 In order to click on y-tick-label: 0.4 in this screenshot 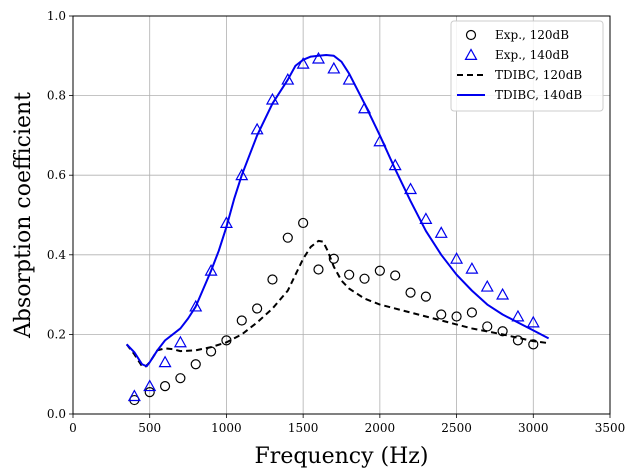, I will do `click(56, 255)`.